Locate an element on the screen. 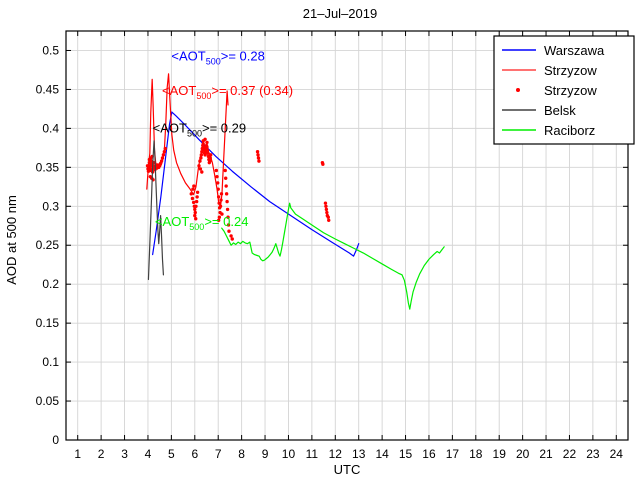 The width and height of the screenshot is (640, 480). y-tick-label: 0.1 is located at coordinates (50, 362).